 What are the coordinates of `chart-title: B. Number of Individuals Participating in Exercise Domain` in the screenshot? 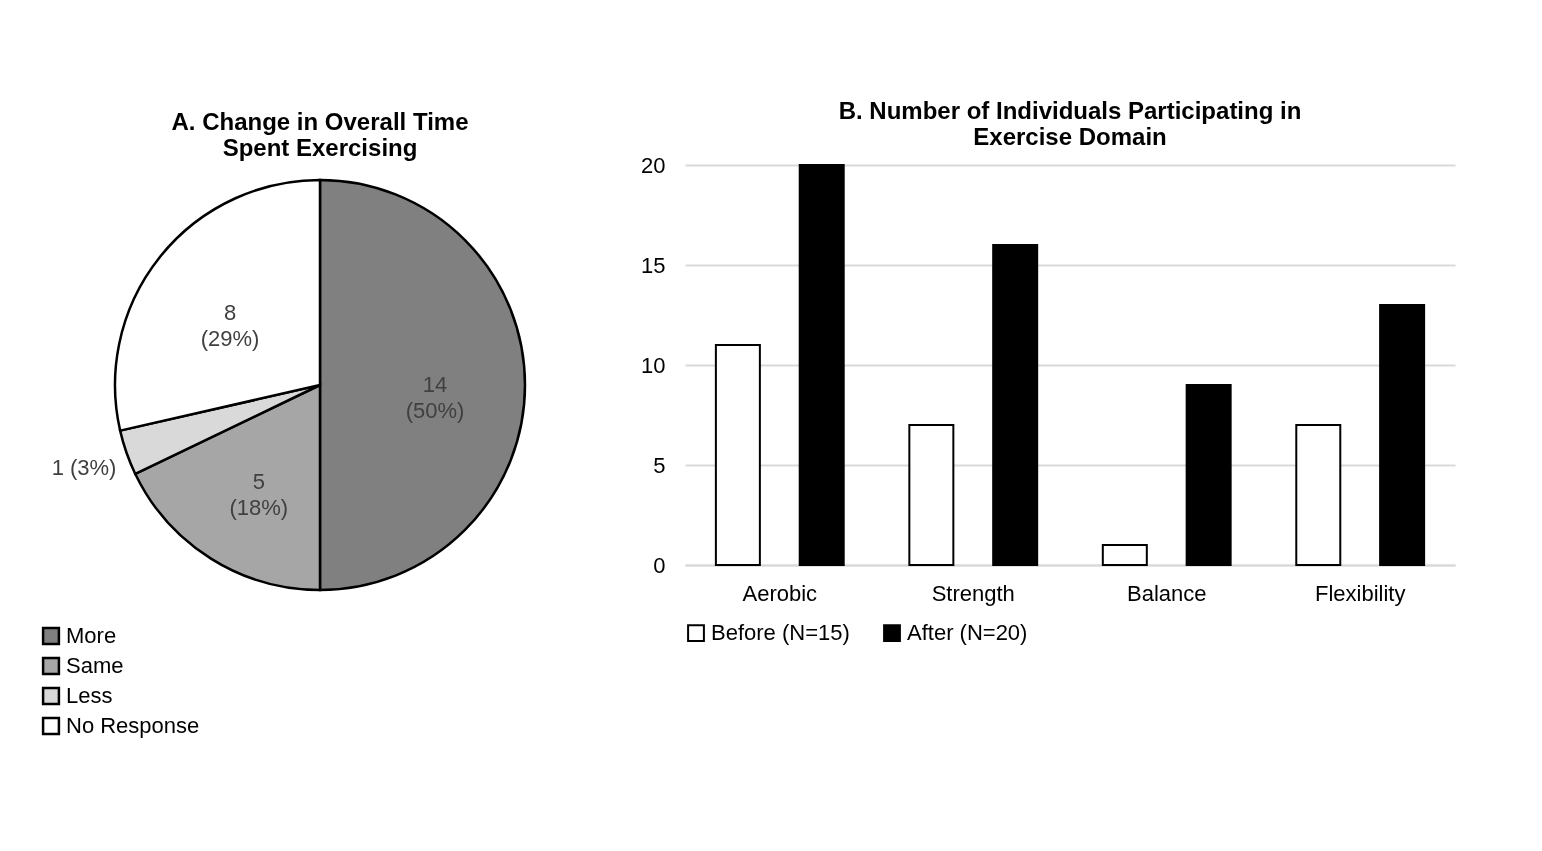 It's located at (1070, 123).